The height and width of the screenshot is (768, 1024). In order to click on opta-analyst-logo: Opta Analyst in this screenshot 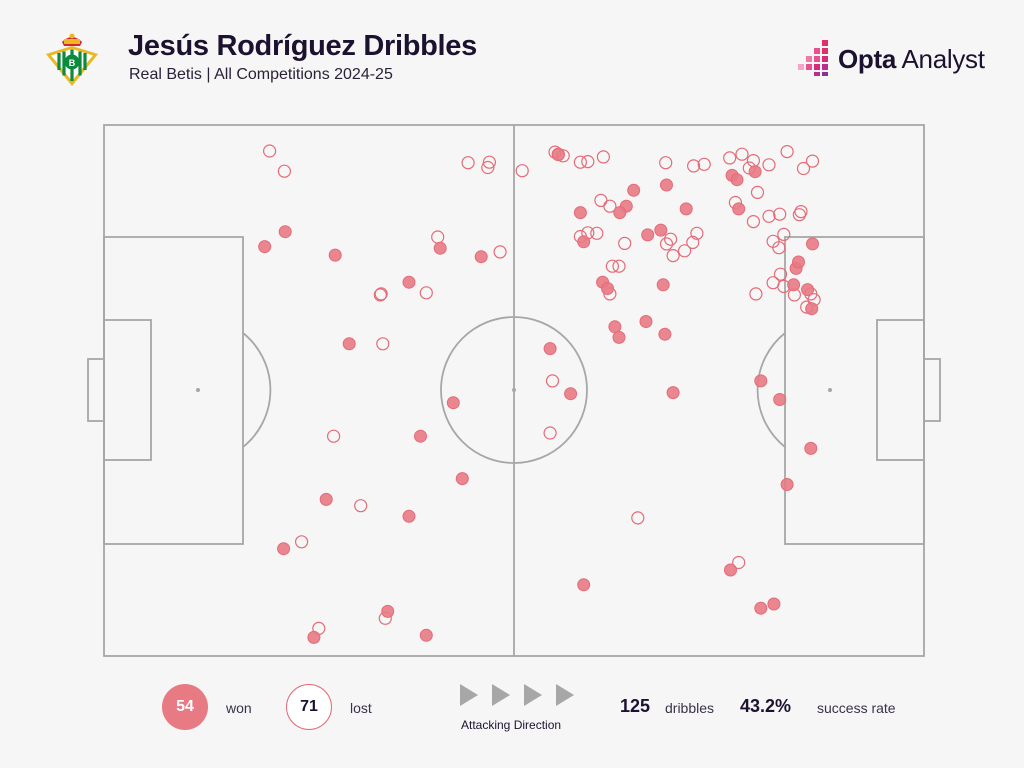, I will do `click(898, 58)`.